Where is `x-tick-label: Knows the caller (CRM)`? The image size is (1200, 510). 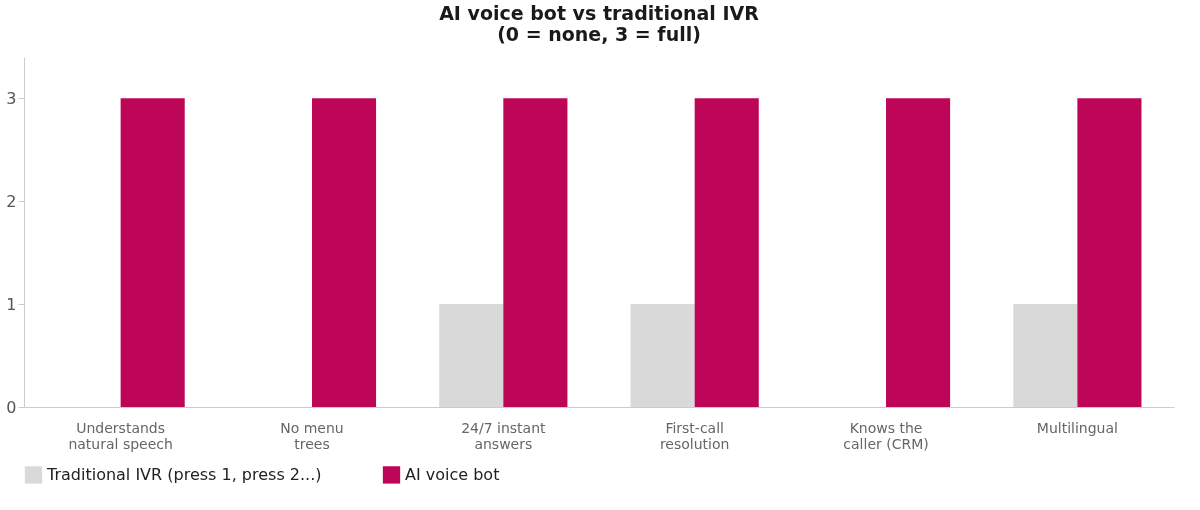 x-tick-label: Knows the caller (CRM) is located at coordinates (886, 435).